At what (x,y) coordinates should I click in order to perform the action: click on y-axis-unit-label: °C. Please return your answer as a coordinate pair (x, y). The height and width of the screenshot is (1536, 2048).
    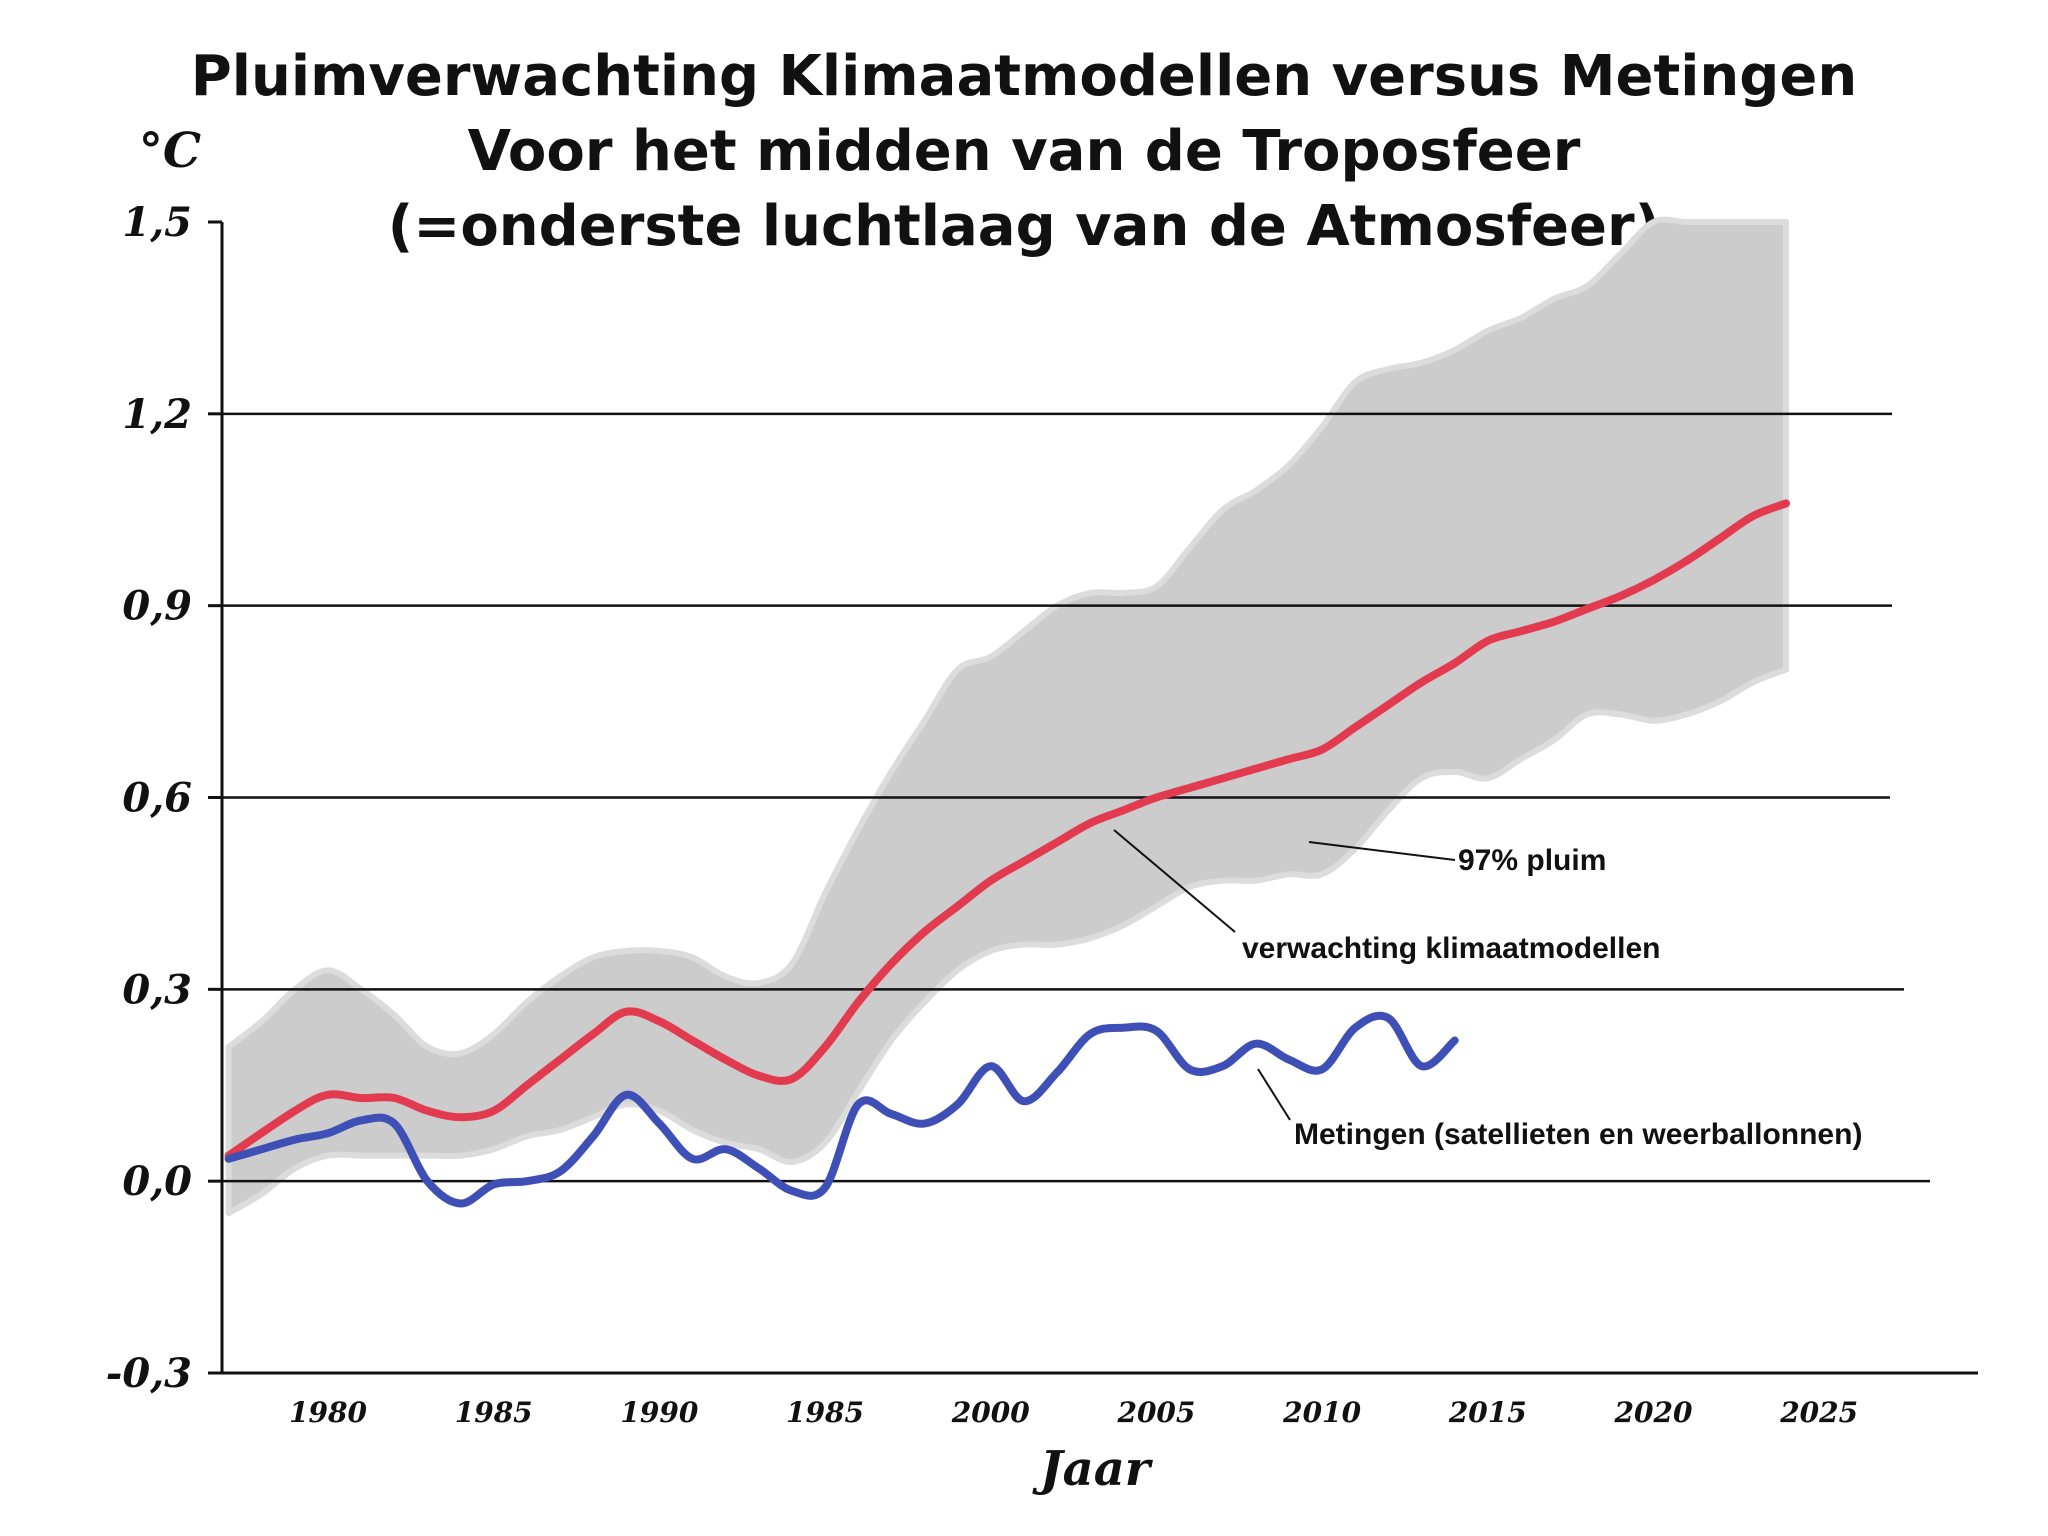
    Looking at the image, I should click on (170, 151).